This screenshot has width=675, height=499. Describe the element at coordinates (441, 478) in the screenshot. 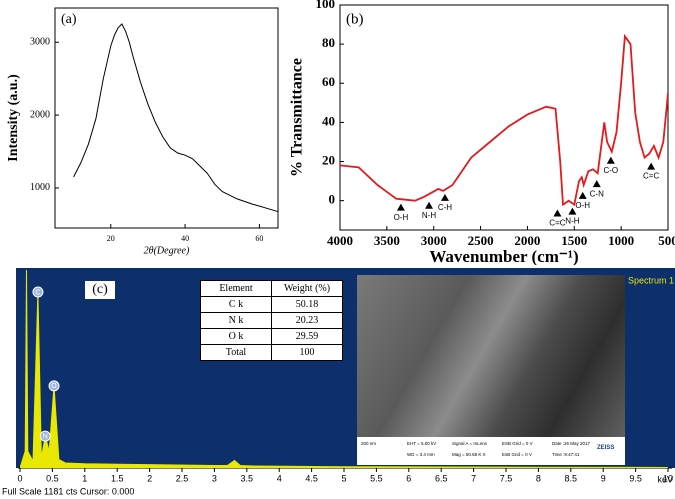

I see `x-tick-label: 6.5` at that location.